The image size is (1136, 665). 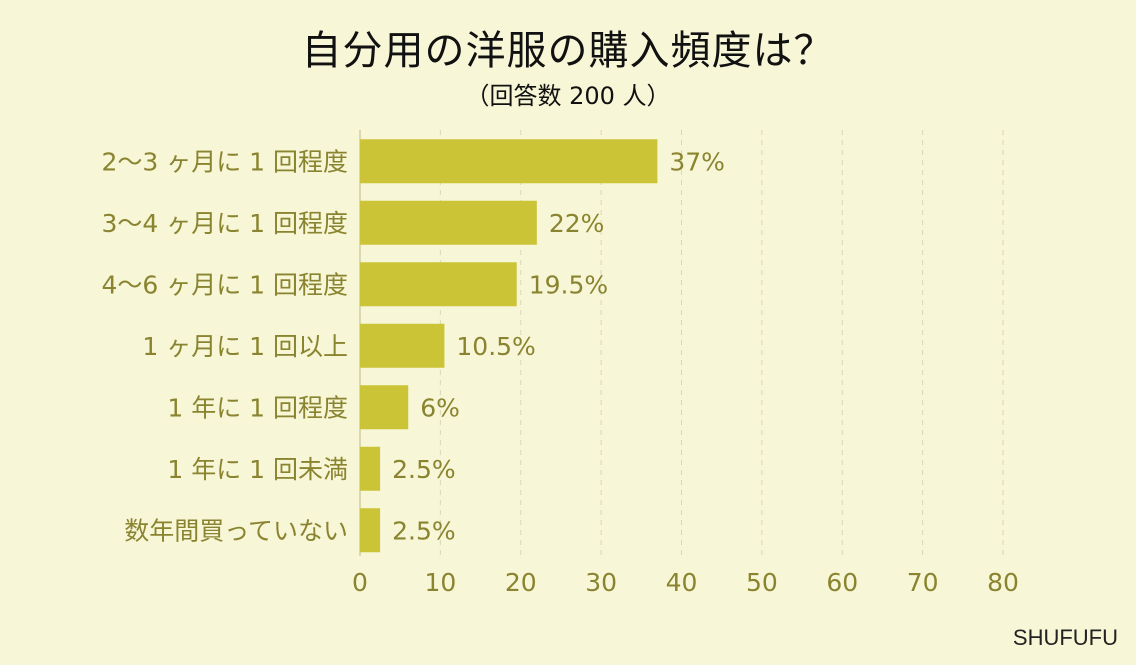 What do you see at coordinates (1003, 582) in the screenshot?
I see `x-tick-label: 80` at bounding box center [1003, 582].